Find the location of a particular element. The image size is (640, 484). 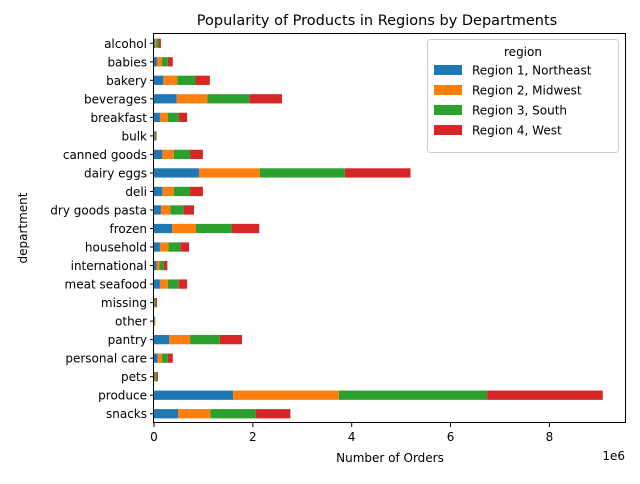

y-tick-label: alcohol is located at coordinates (125, 44).